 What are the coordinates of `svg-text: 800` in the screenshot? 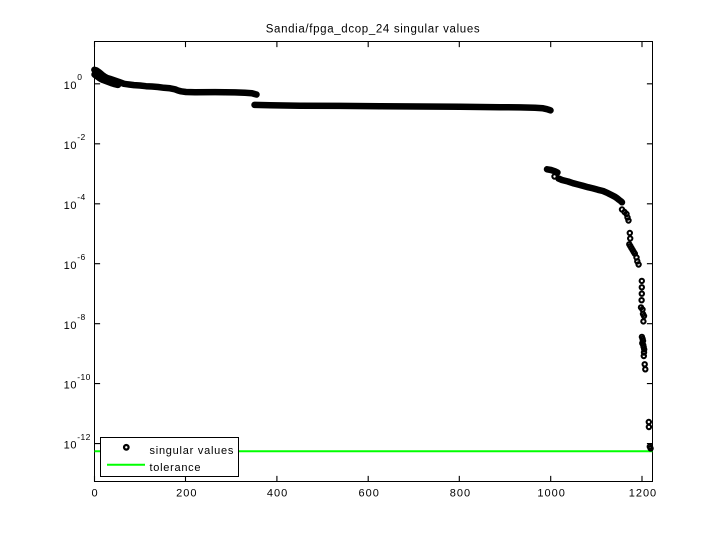 It's located at (460, 494).